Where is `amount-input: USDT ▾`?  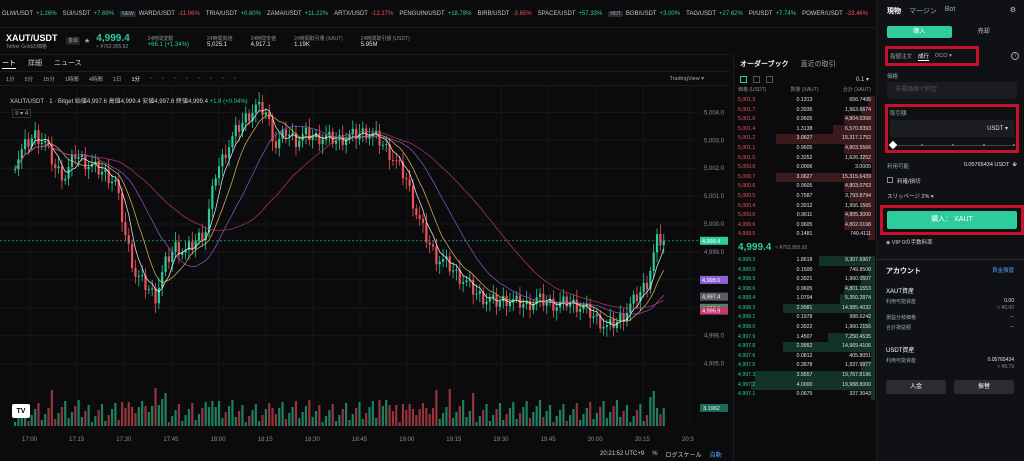 amount-input: USDT ▾ is located at coordinates (952, 128).